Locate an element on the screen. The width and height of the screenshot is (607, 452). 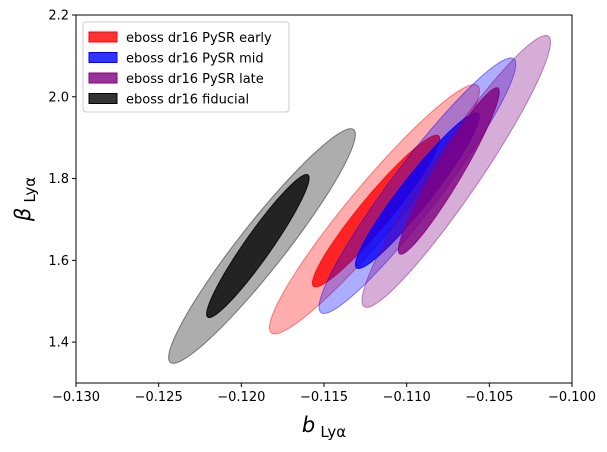
y-tick-label: 2.0 is located at coordinates (58, 97).